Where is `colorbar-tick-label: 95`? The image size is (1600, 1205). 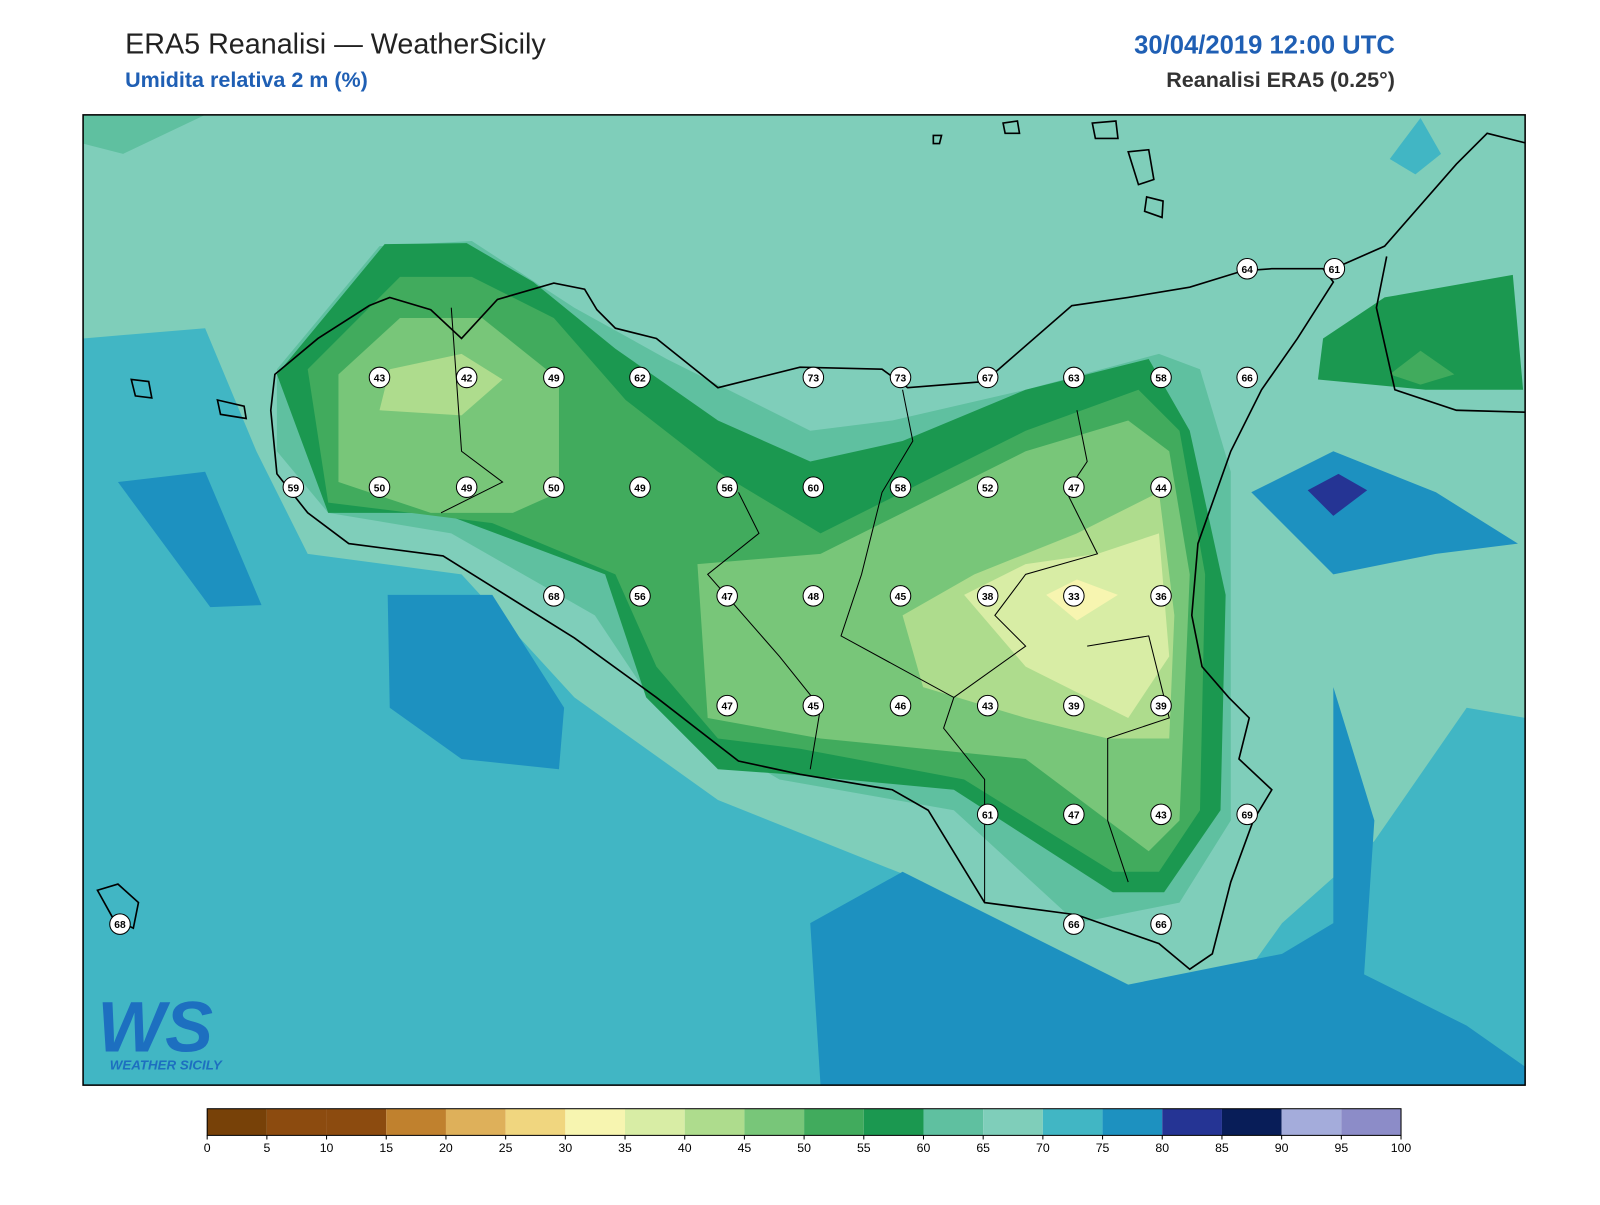 colorbar-tick-label: 95 is located at coordinates (1341, 1148).